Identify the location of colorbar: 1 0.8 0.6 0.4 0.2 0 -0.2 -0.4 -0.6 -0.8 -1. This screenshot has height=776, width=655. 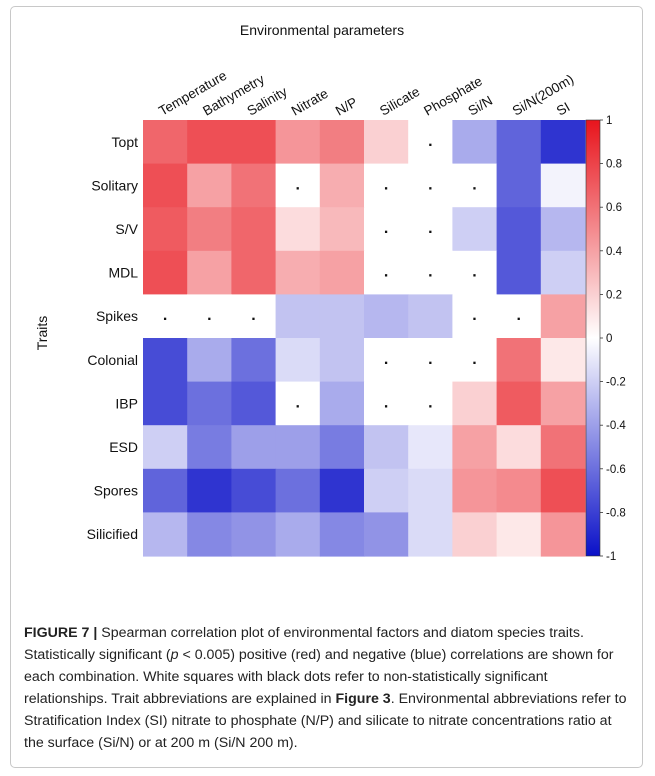
(605, 339).